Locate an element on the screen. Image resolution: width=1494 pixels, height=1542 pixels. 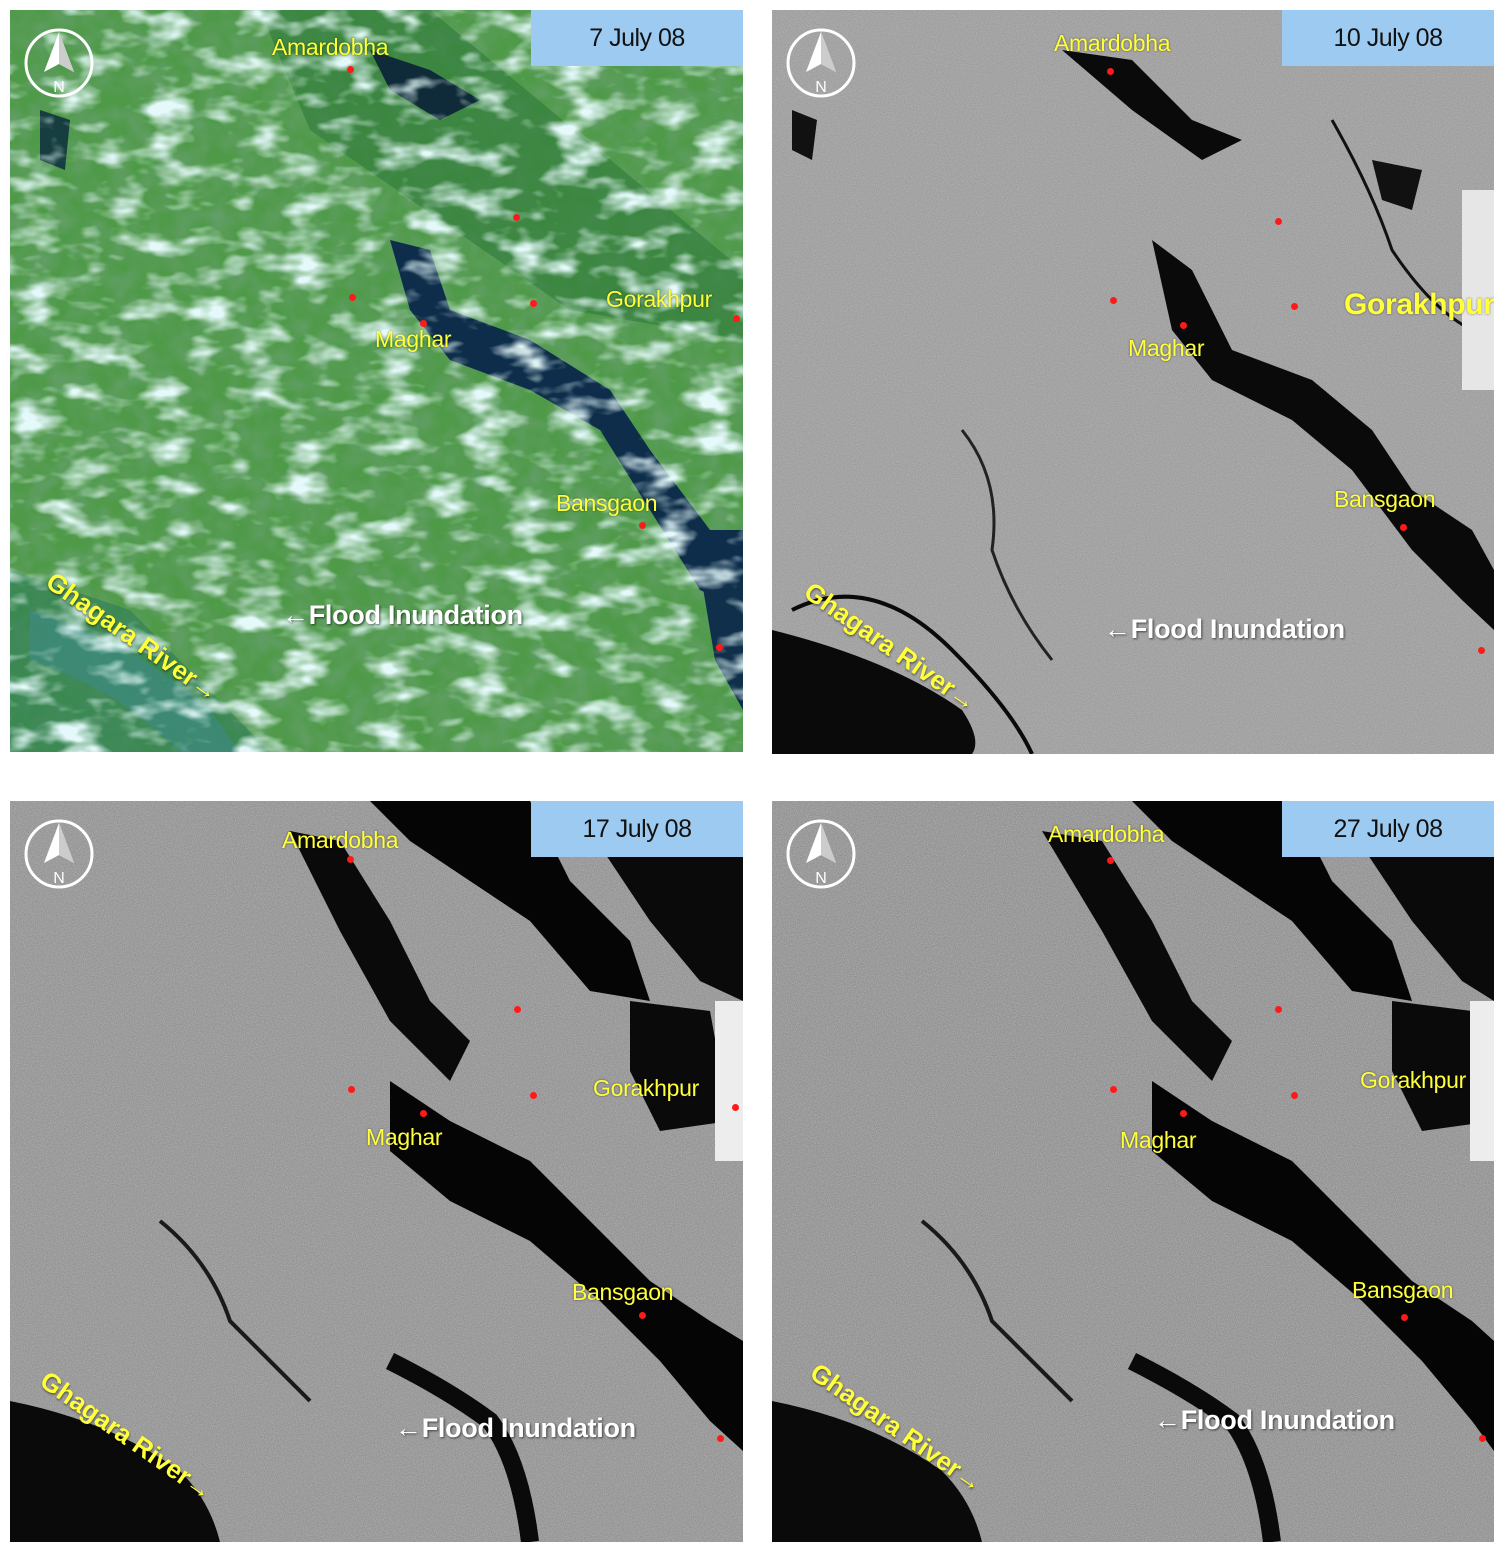
date-label: 10 July 08 is located at coordinates (1388, 38).